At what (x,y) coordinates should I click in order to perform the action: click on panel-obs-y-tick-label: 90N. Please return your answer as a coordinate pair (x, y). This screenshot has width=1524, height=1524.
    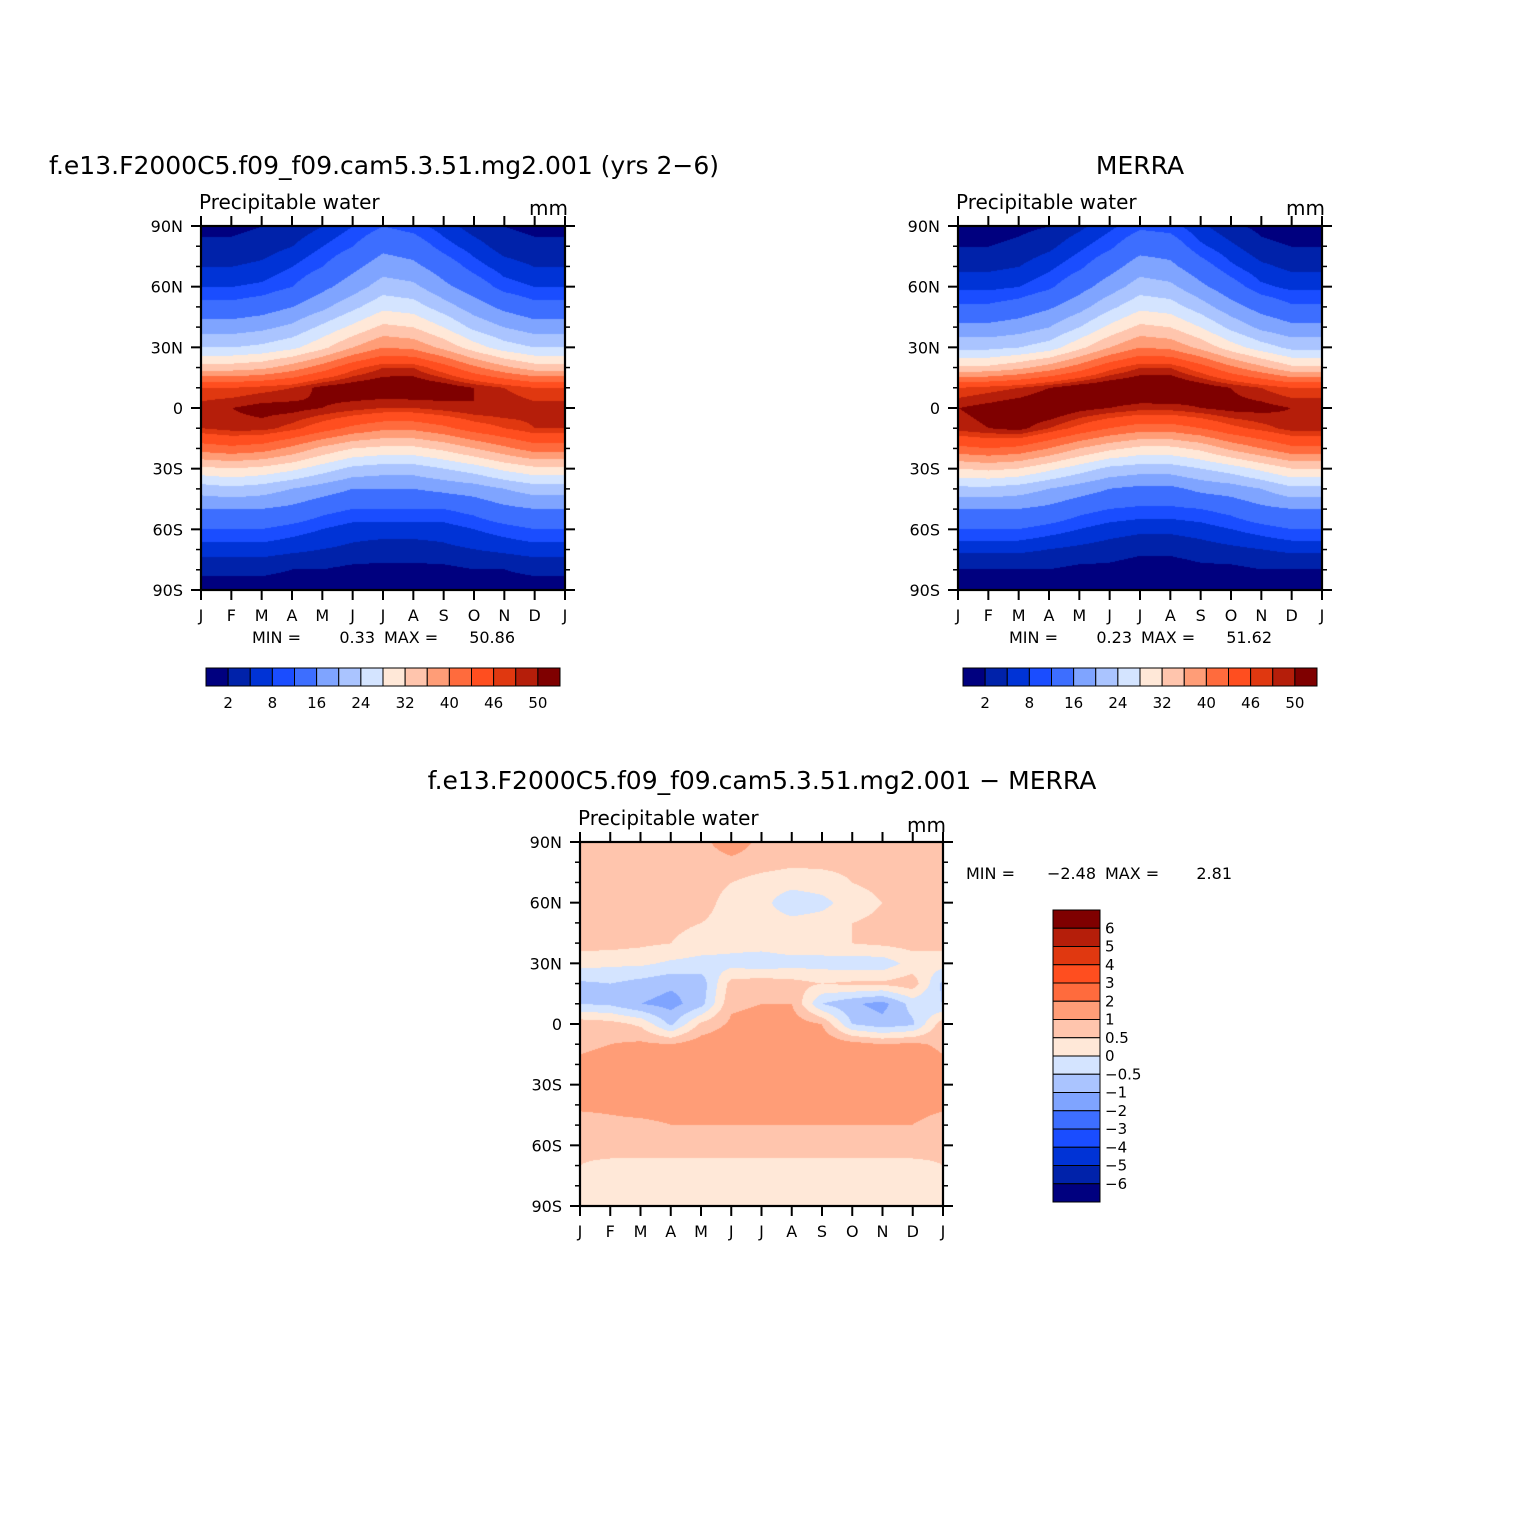
    Looking at the image, I should click on (924, 226).